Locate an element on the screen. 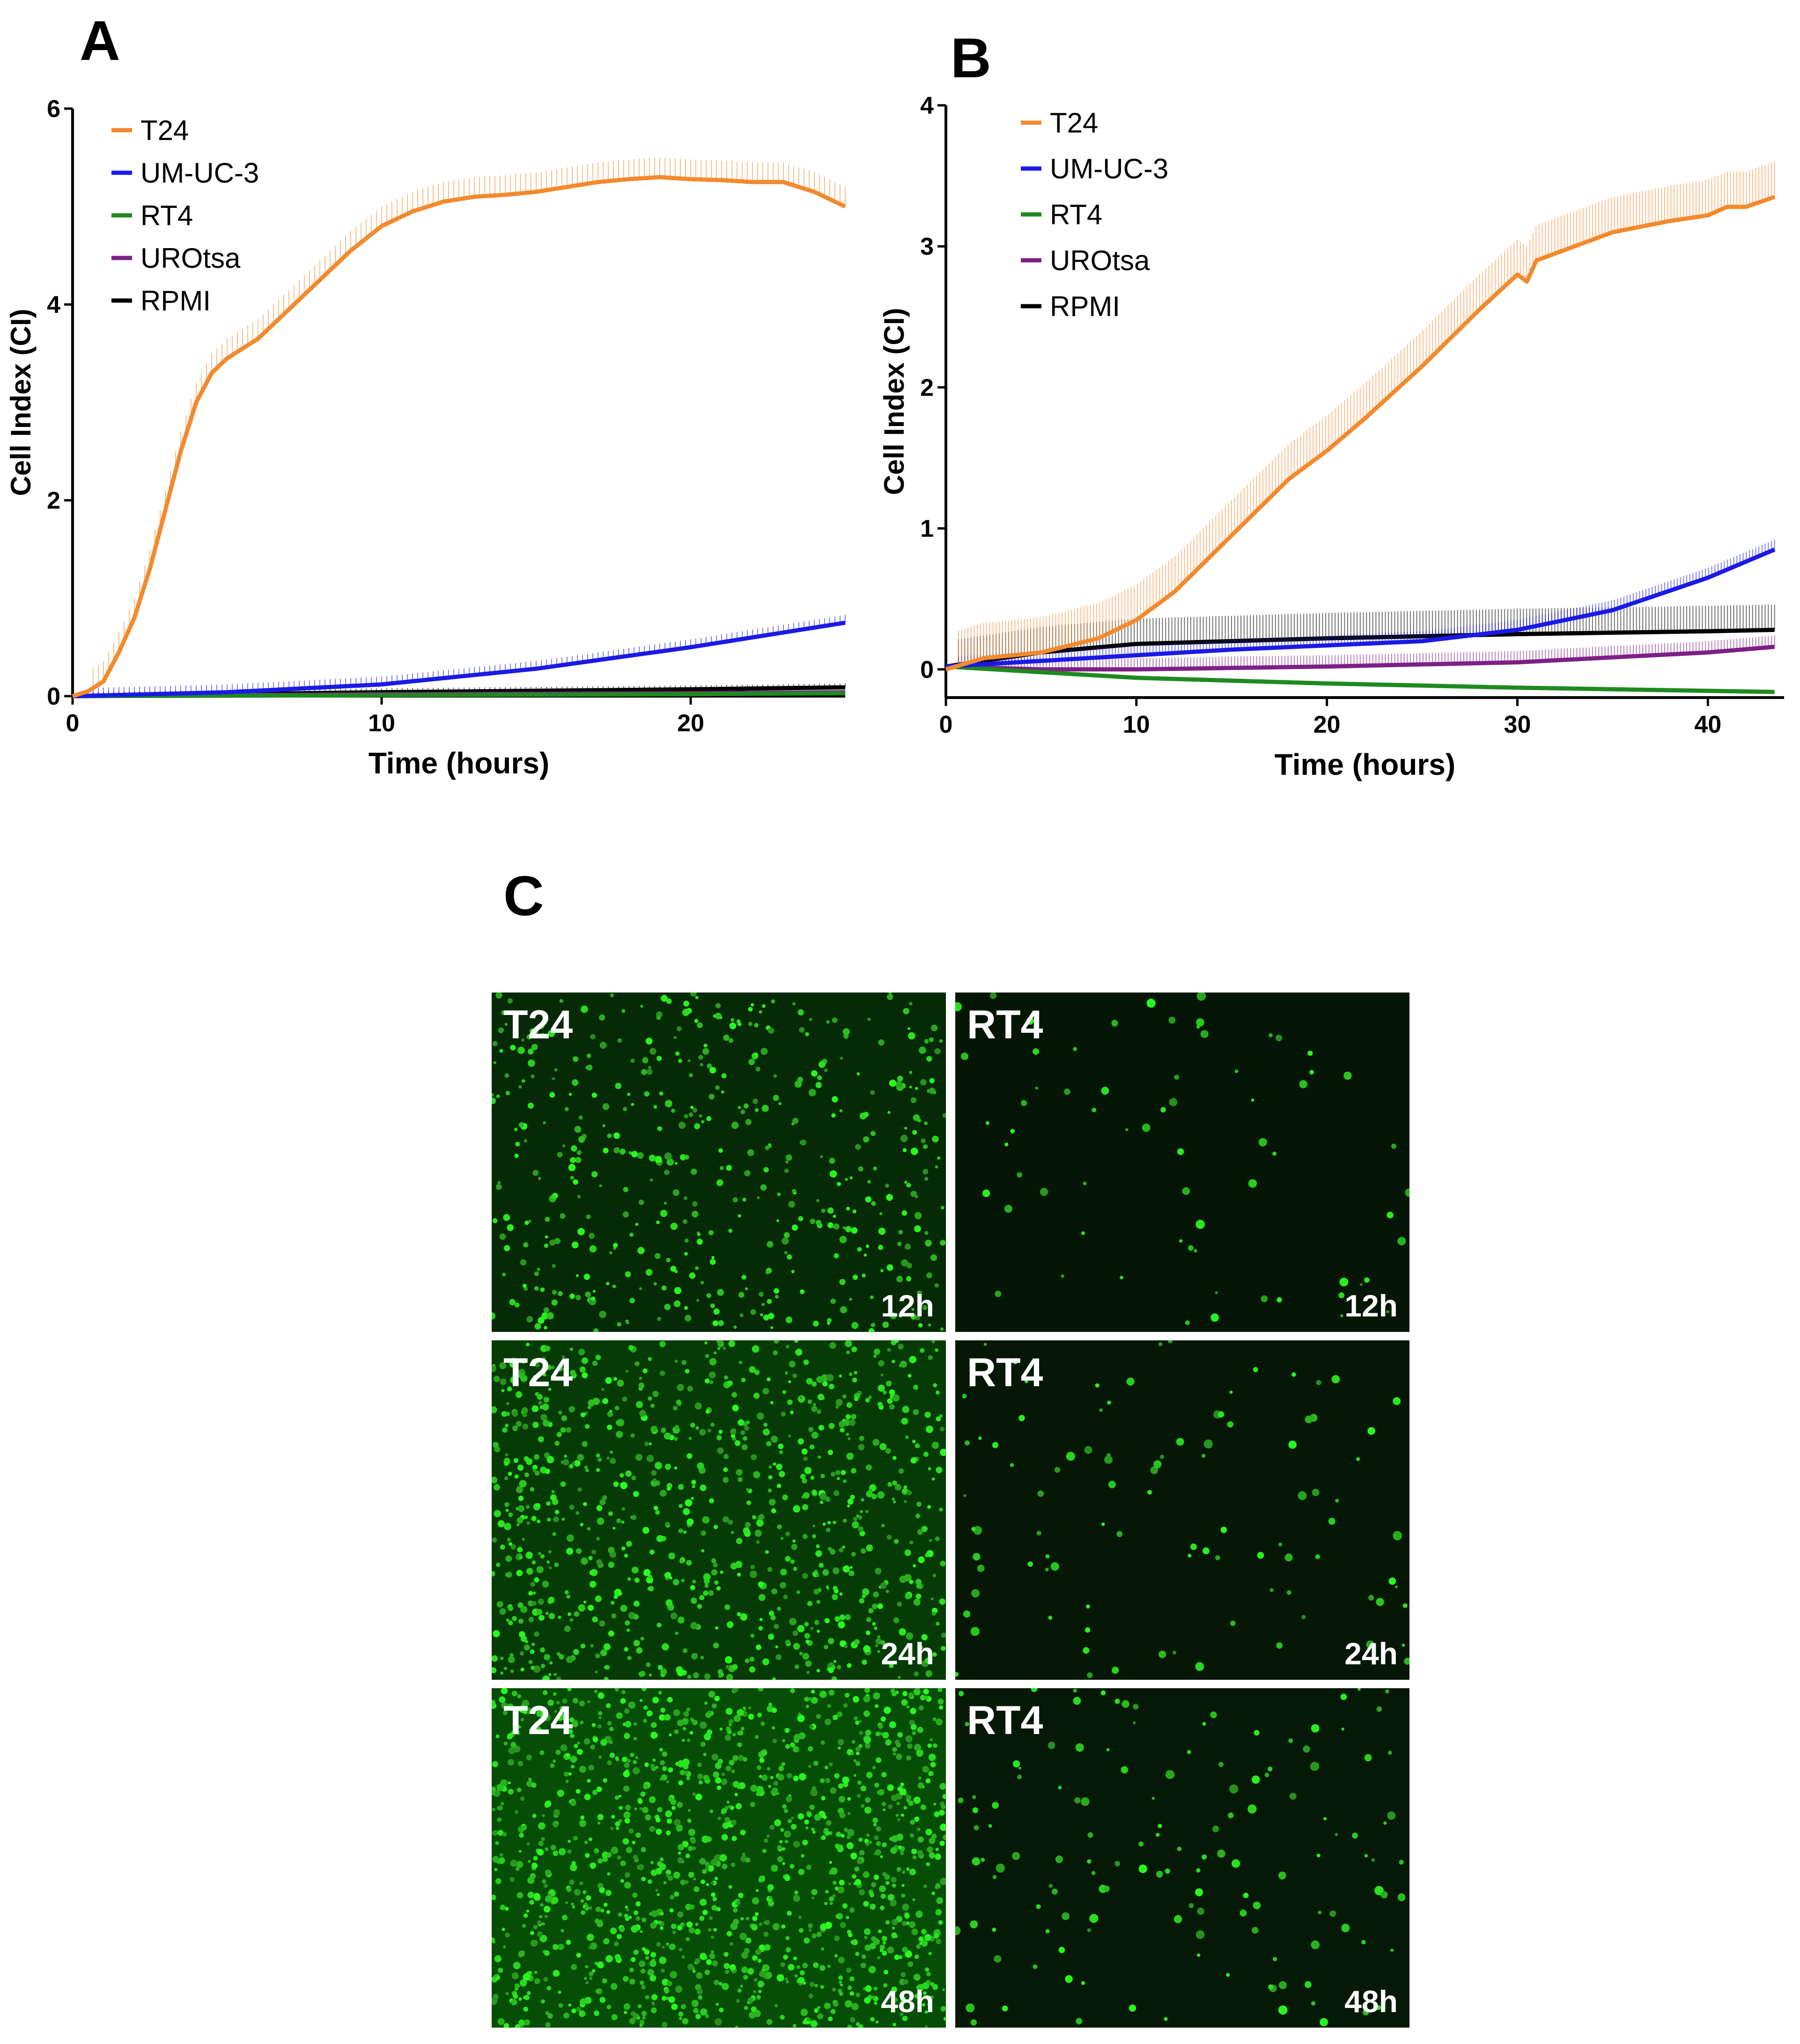 Image resolution: width=1800 pixels, height=2044 pixels. panel-label-c: C is located at coordinates (523, 896).